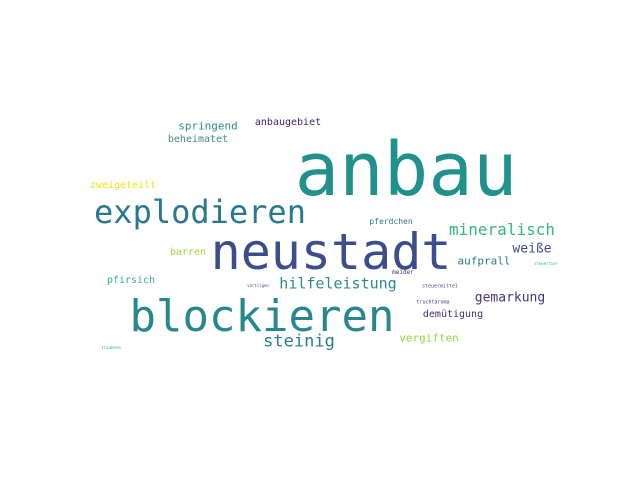 This screenshot has height=480, width=640. Describe the element at coordinates (262, 316) in the screenshot. I see `word-blockieren: blockieren` at that location.